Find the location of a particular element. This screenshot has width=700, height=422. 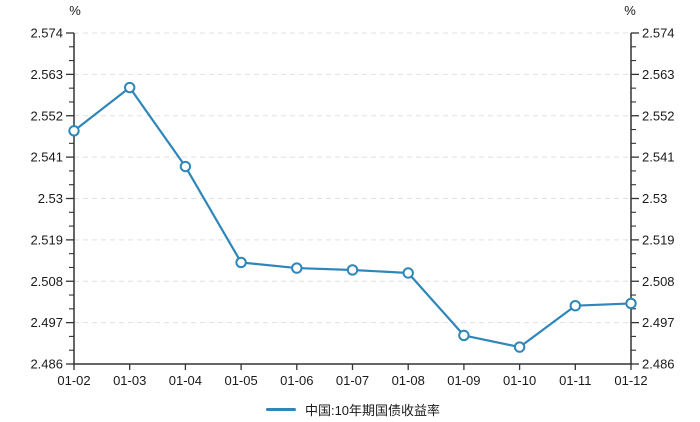

x-tick-label: 01-06 is located at coordinates (296, 380).